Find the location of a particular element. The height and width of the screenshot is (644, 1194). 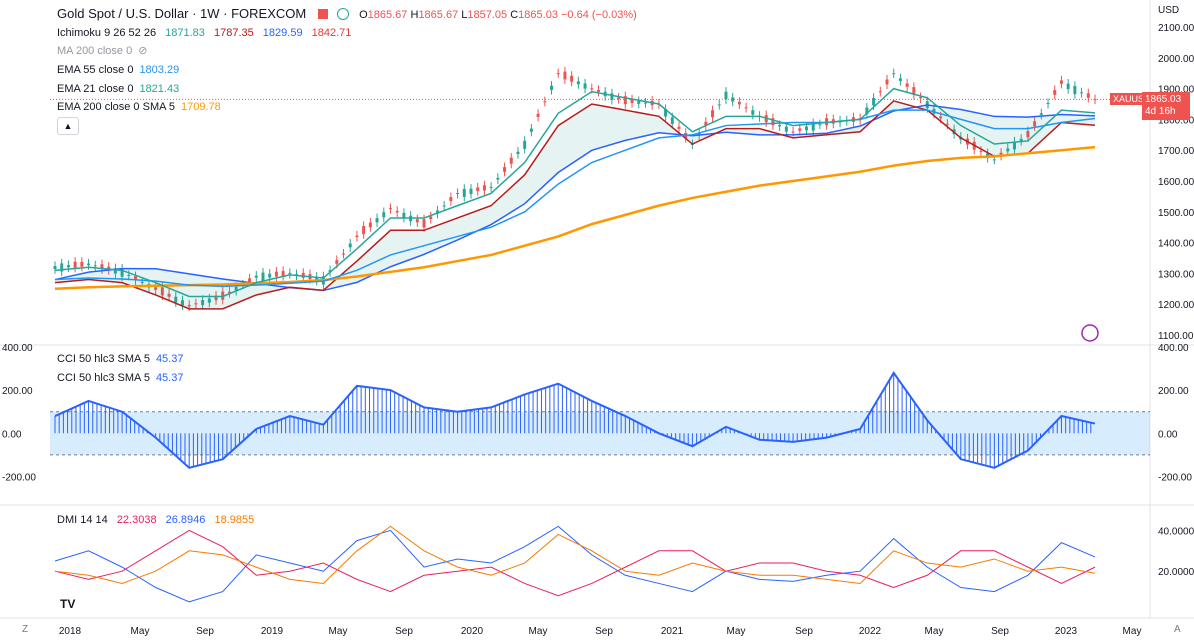

dmi-tick-label: 20.0000 is located at coordinates (1176, 572).